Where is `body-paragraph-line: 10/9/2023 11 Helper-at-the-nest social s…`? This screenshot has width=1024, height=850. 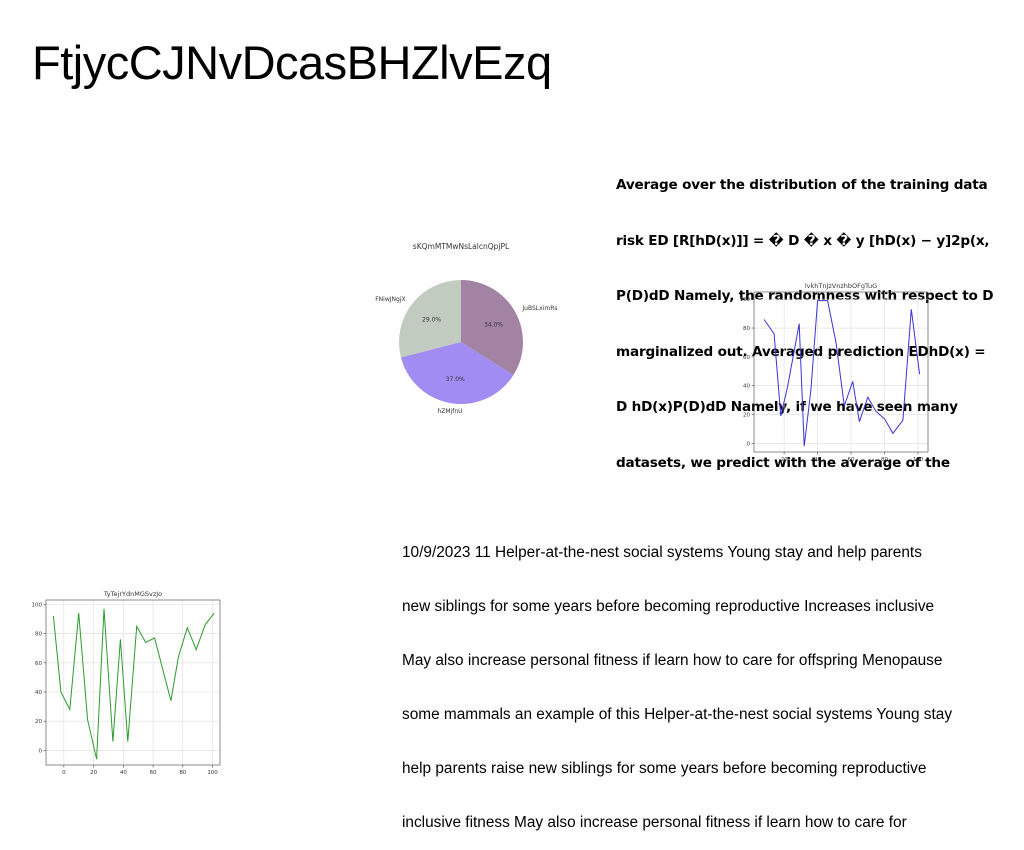 body-paragraph-line: 10/9/2023 11 Helper-at-the-nest social s… is located at coordinates (662, 552).